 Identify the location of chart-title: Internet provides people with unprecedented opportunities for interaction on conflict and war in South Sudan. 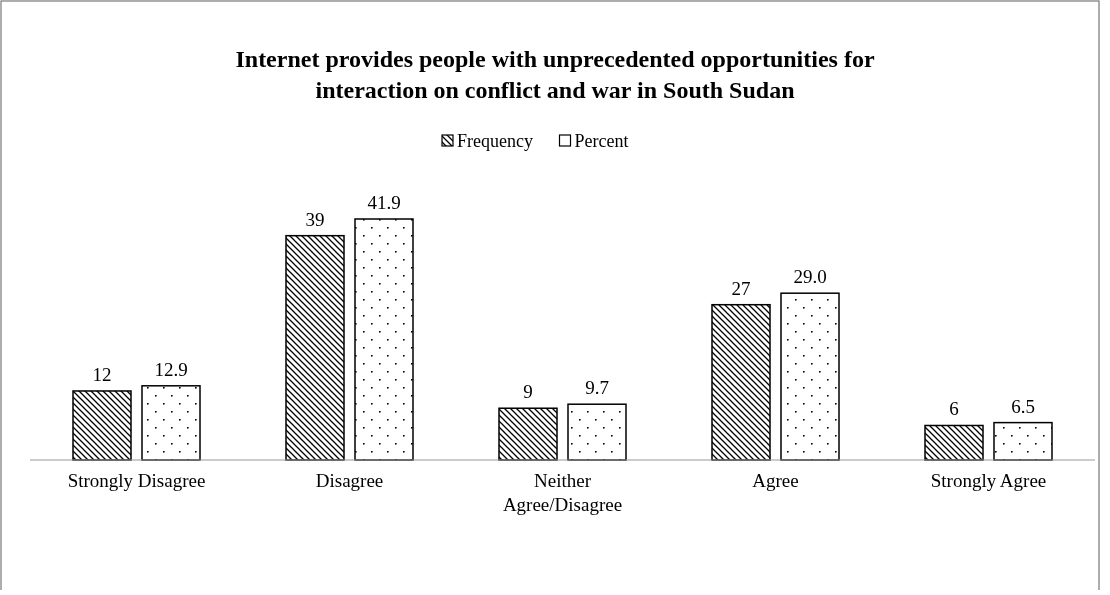
(555, 74).